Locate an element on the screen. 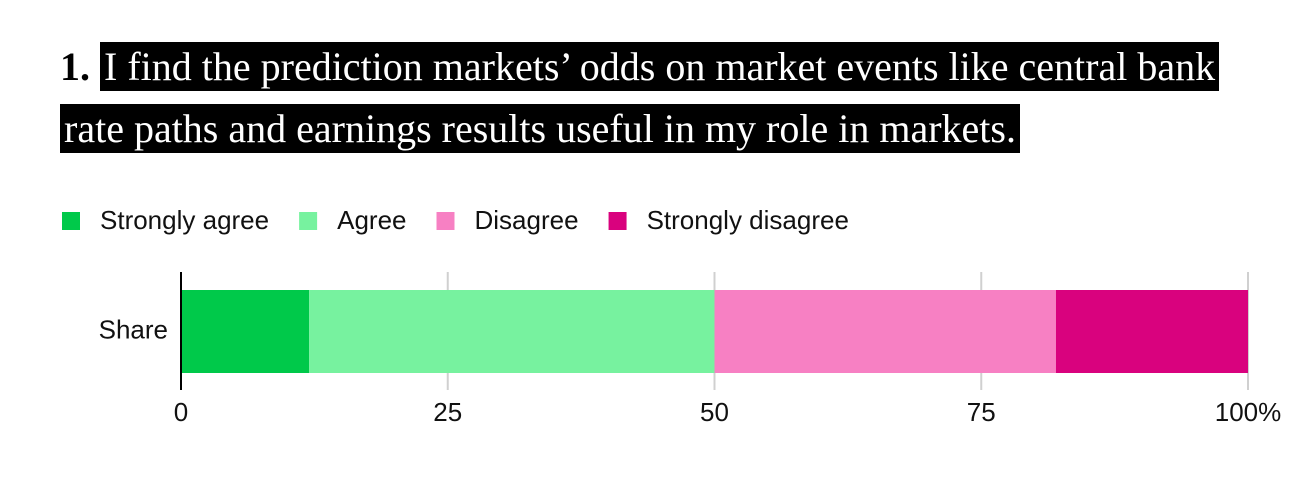 The image size is (1310, 478). x-tick-label: 50 is located at coordinates (714, 412).